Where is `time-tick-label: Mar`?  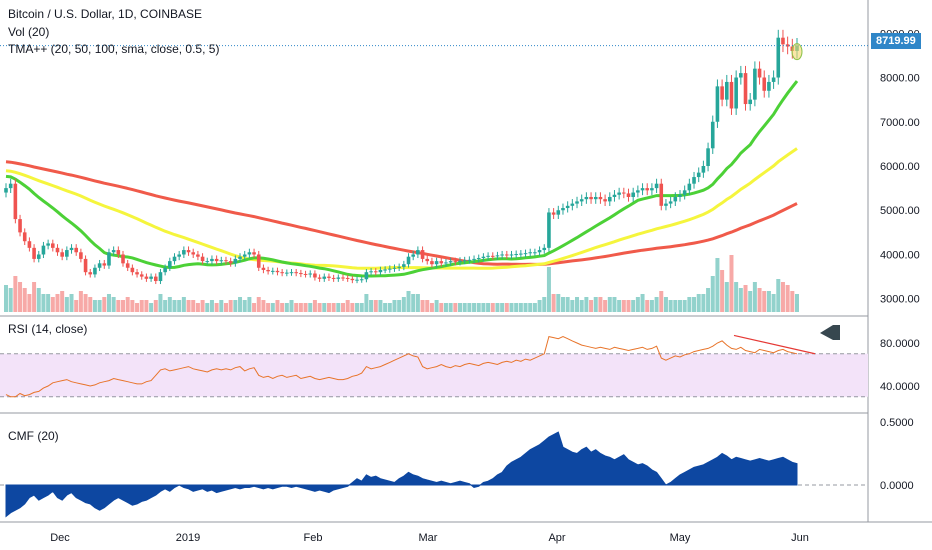
time-tick-label: Mar is located at coordinates (428, 538).